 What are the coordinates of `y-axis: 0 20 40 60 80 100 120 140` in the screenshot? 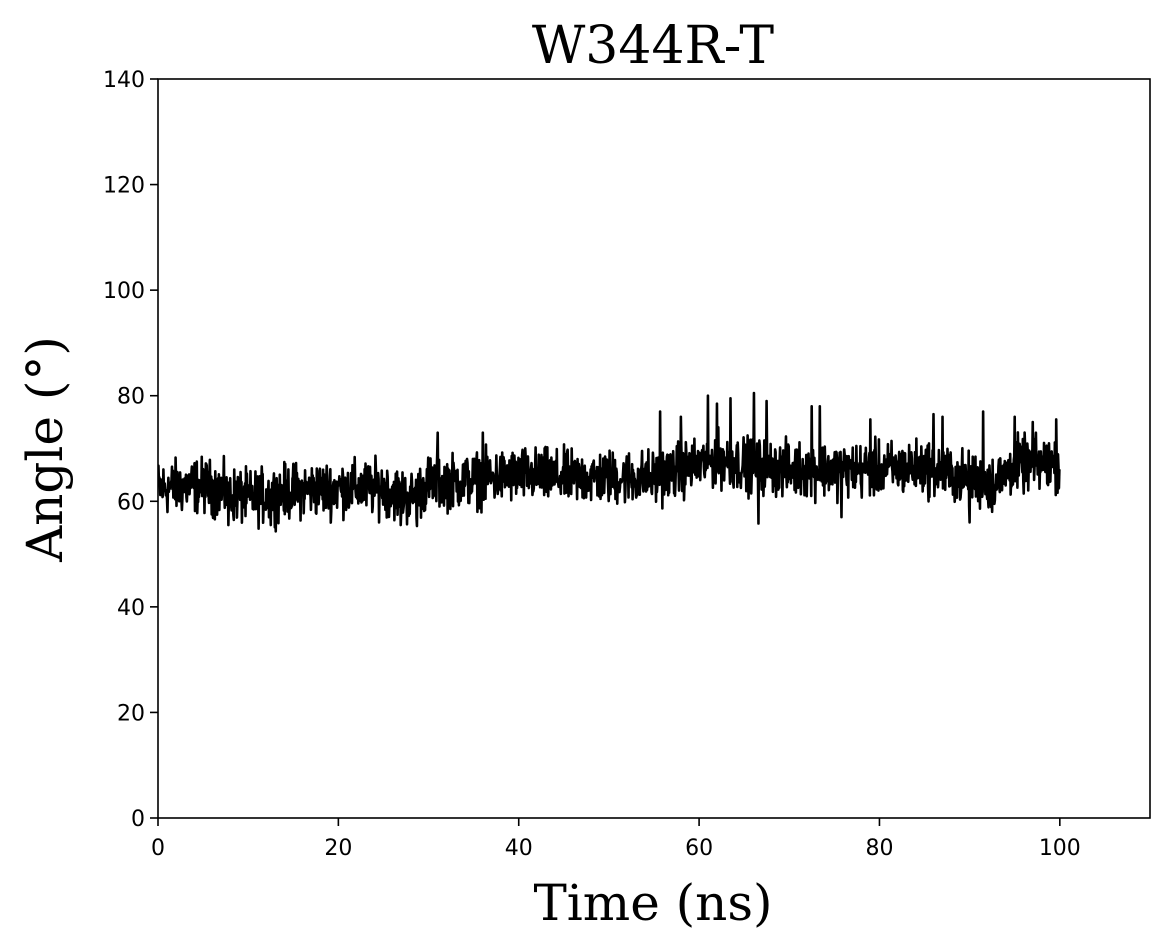 It's located at (130, 450).